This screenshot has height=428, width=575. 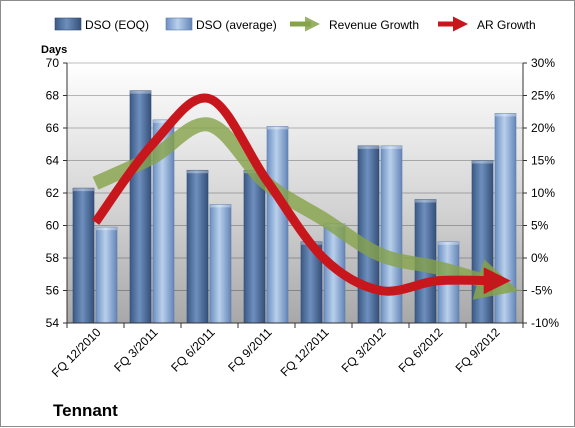 What do you see at coordinates (68, 24) in the screenshot?
I see `legend-swatch-dso-eoq` at bounding box center [68, 24].